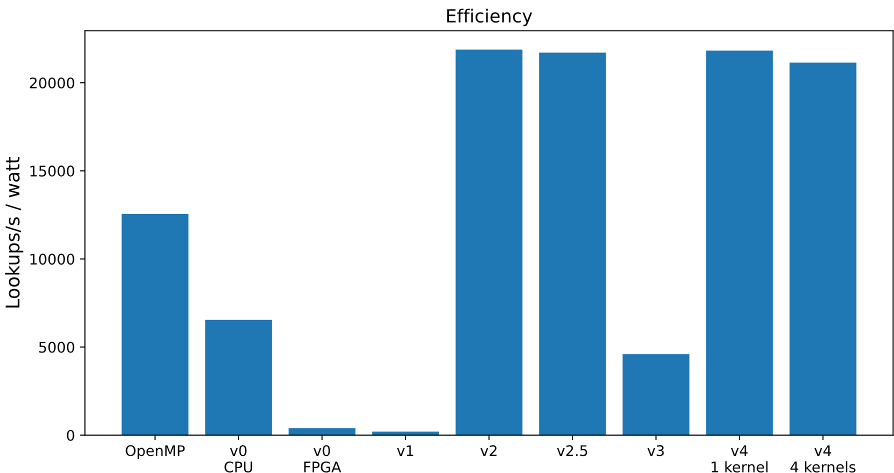  What do you see at coordinates (405, 450) in the screenshot?
I see `x-tick-label: v1` at bounding box center [405, 450].